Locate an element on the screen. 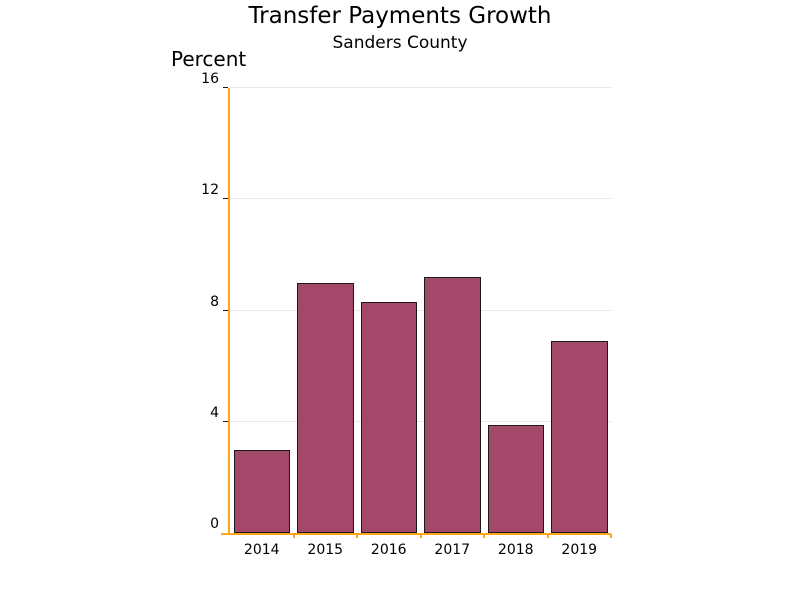 This screenshot has width=800, height=600. bar-2017 is located at coordinates (452, 405).